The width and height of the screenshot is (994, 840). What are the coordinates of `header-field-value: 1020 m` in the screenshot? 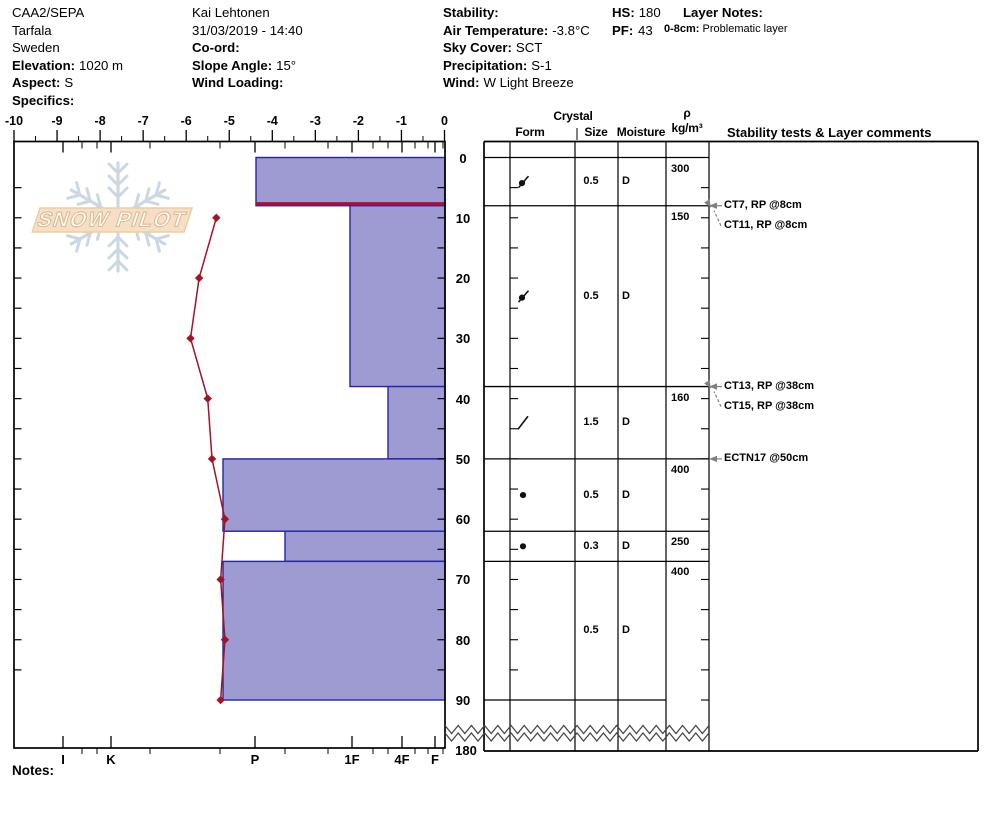 It's located at (101, 65).